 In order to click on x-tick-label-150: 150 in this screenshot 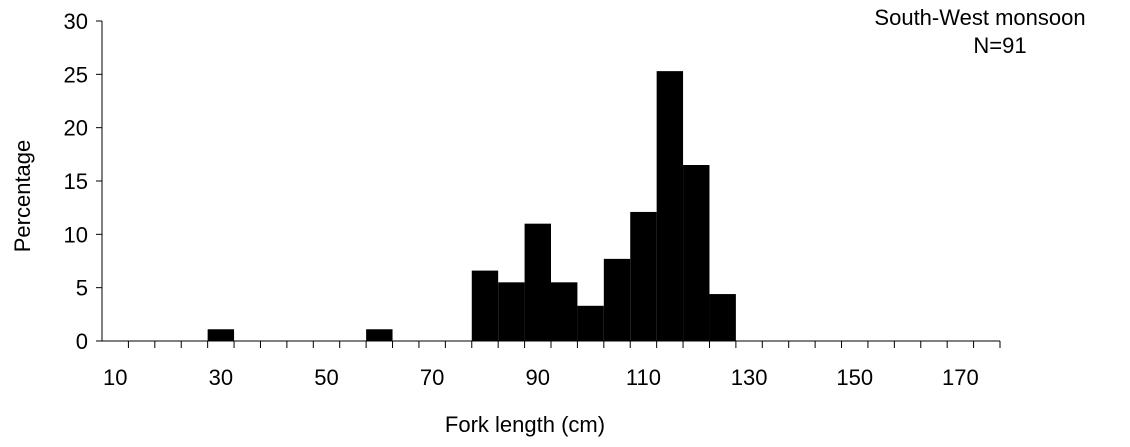, I will do `click(854, 377)`.